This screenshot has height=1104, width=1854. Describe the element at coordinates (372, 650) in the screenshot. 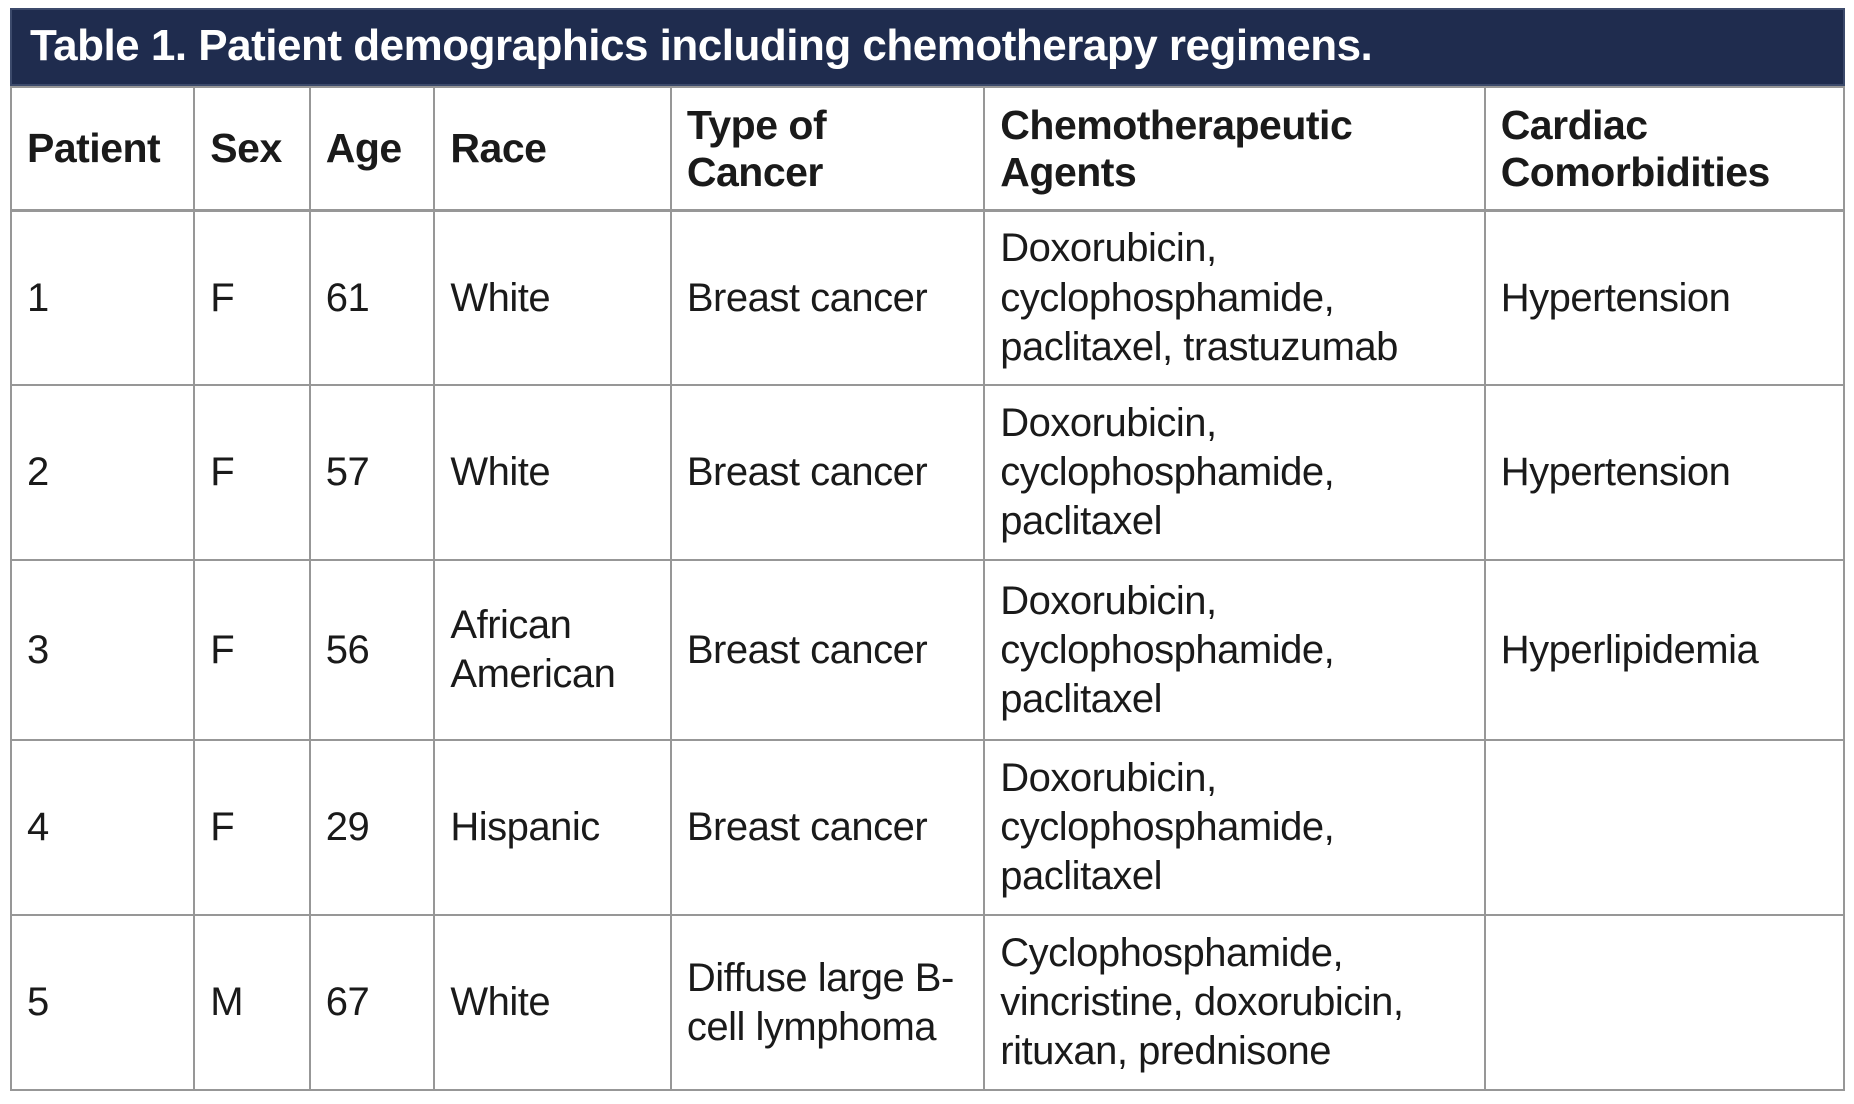

I see `cell-age: 56` at that location.